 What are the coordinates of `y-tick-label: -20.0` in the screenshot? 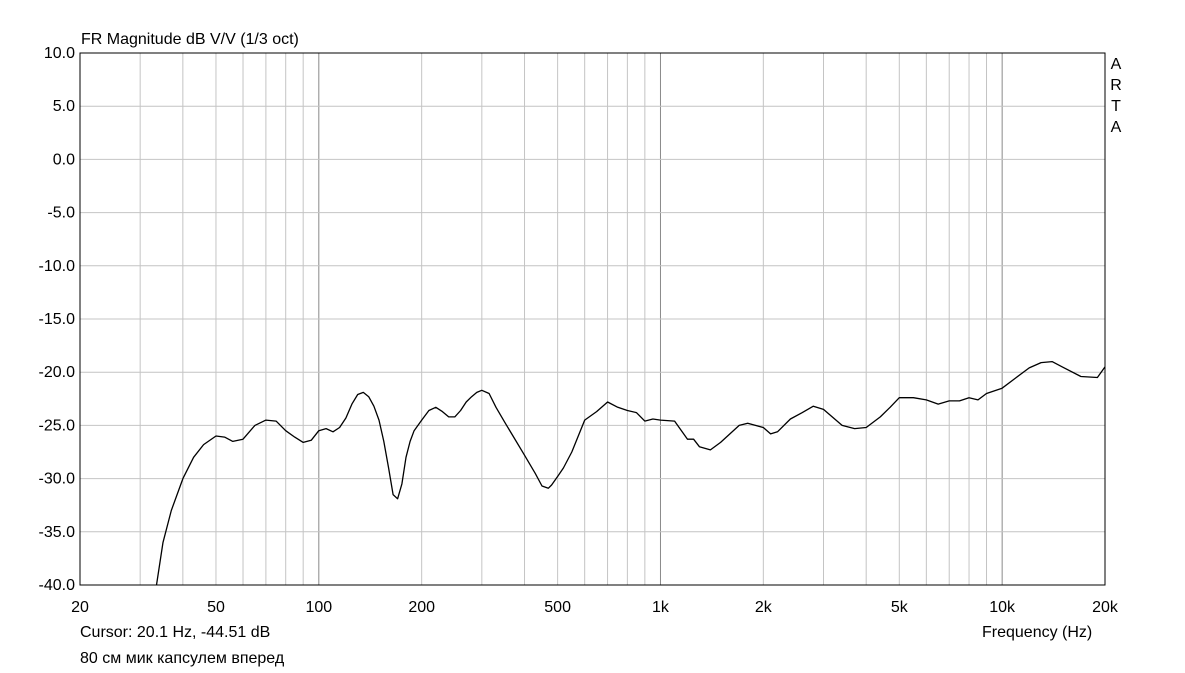 It's located at (57, 372).